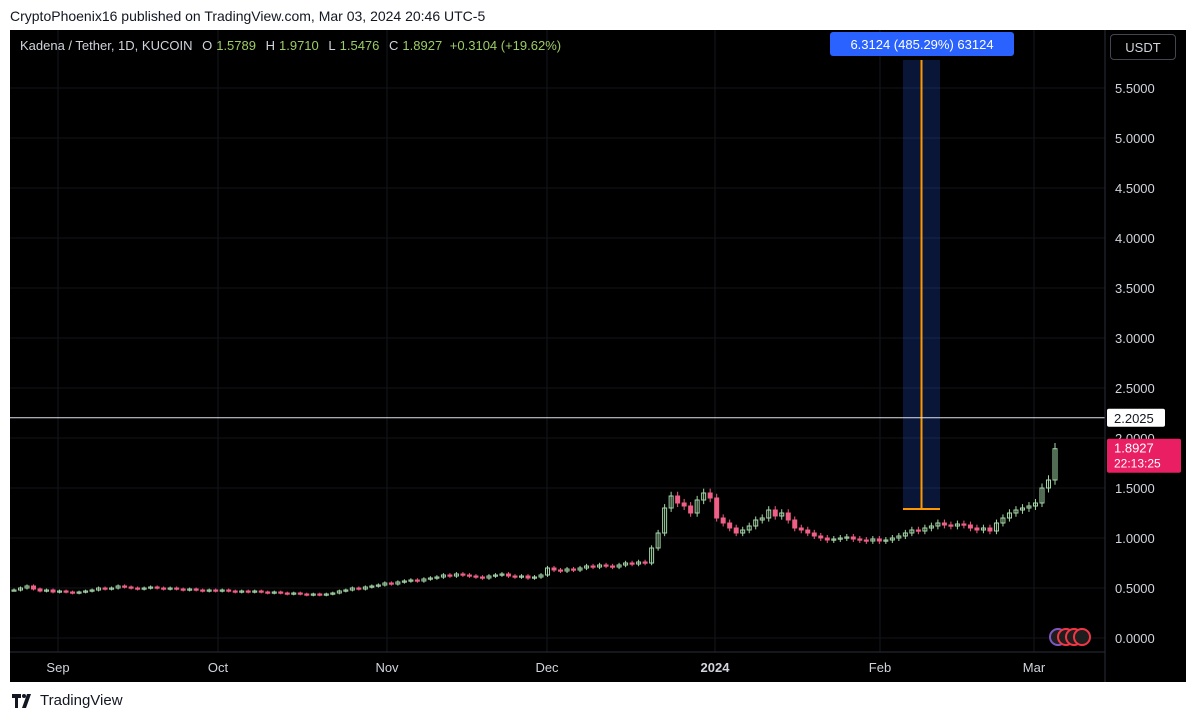 The height and width of the screenshot is (721, 1200). I want to click on price-tick-label: 3.5000, so click(1135, 288).